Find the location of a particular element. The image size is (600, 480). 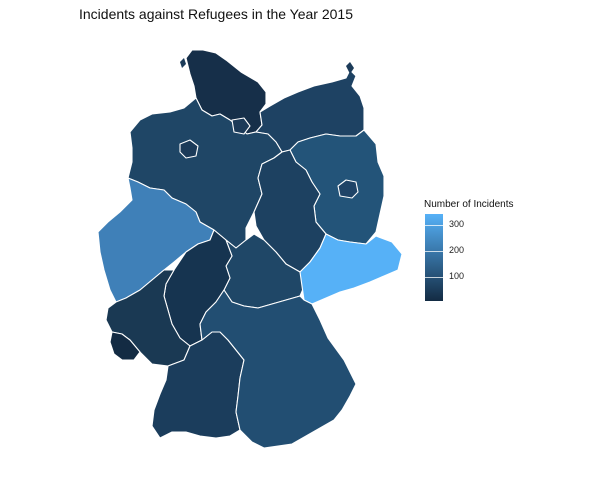

legend-color-bar is located at coordinates (434, 257).